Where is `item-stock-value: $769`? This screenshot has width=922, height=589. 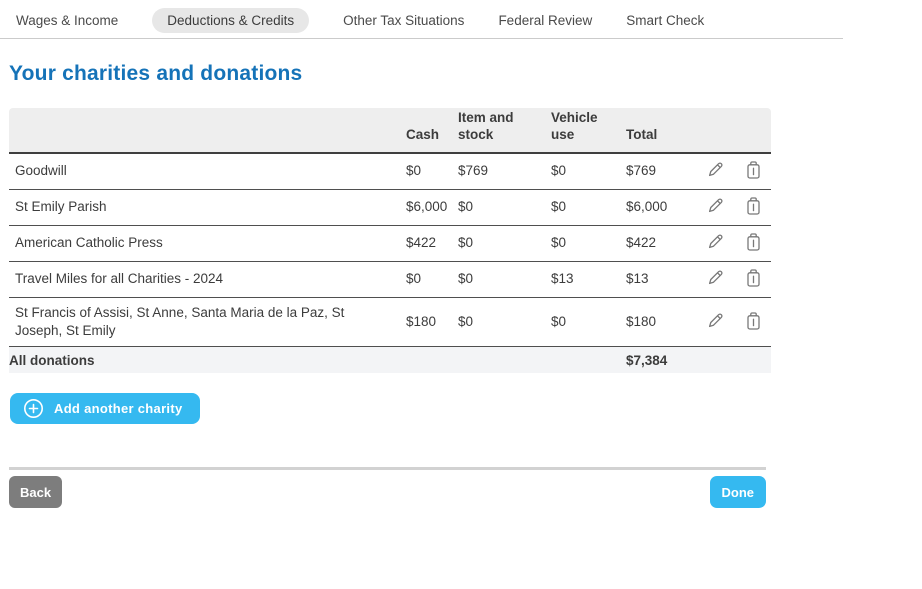
item-stock-value: $769 is located at coordinates (473, 171).